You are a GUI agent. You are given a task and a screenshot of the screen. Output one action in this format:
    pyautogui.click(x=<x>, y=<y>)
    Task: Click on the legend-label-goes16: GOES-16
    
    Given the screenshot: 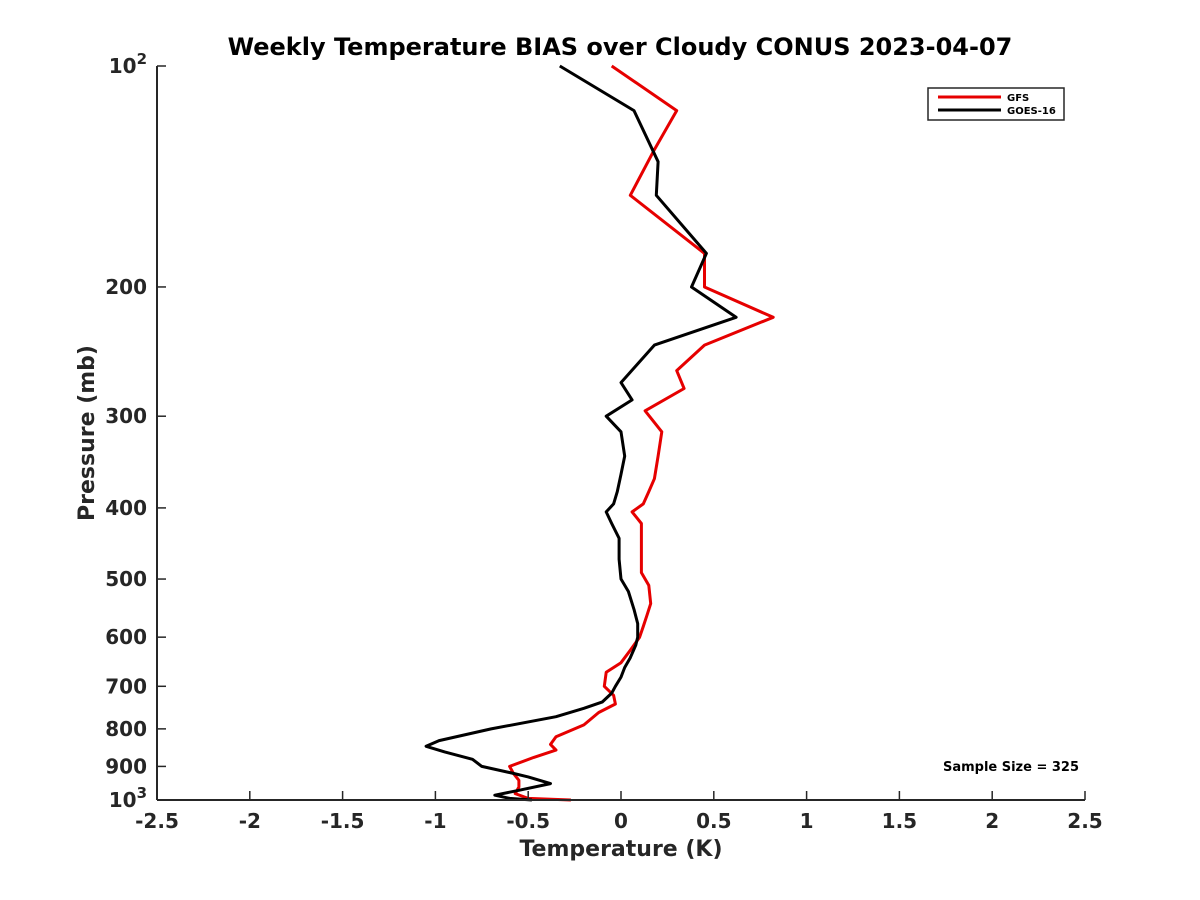 What is the action you would take?
    pyautogui.click(x=1031, y=111)
    